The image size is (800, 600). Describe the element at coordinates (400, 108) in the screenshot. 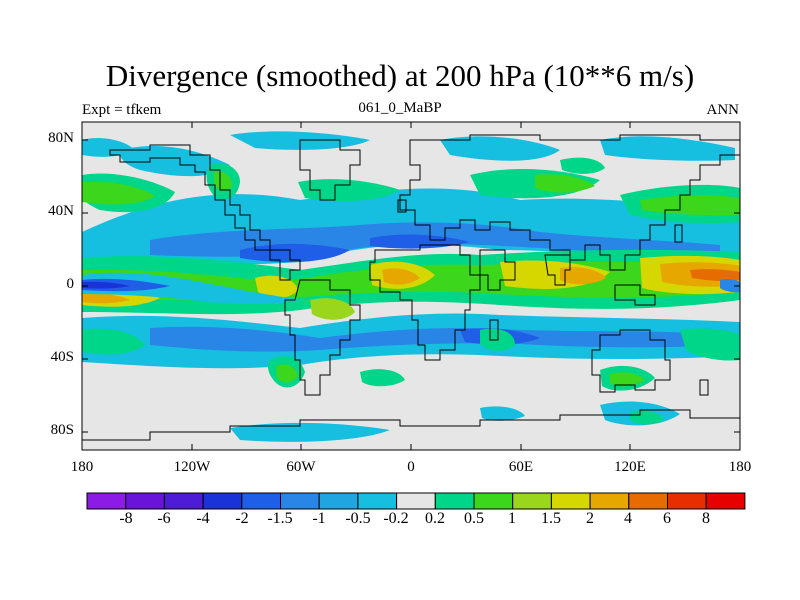

I see `case-label: 061_0_MaBP` at that location.